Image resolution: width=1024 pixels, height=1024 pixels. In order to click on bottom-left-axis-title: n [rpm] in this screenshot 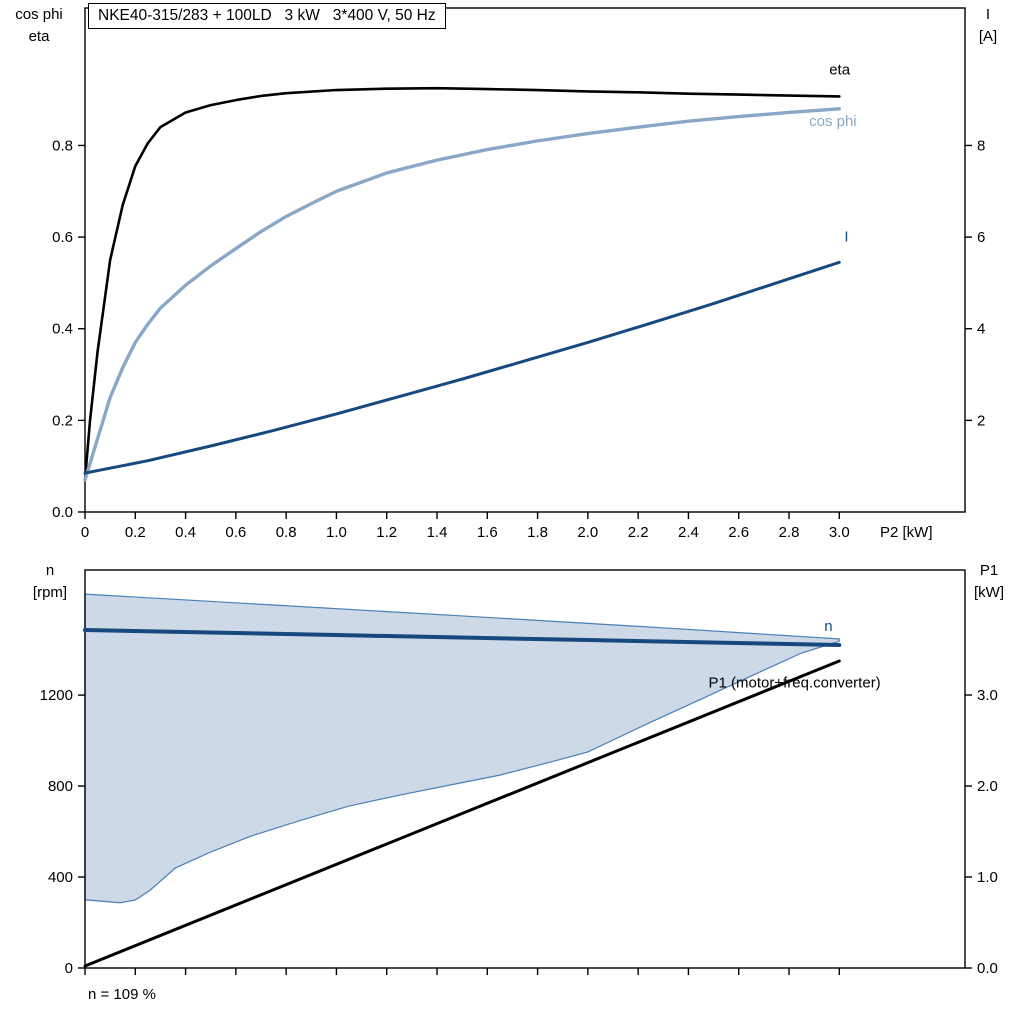, I will do `click(50, 582)`.